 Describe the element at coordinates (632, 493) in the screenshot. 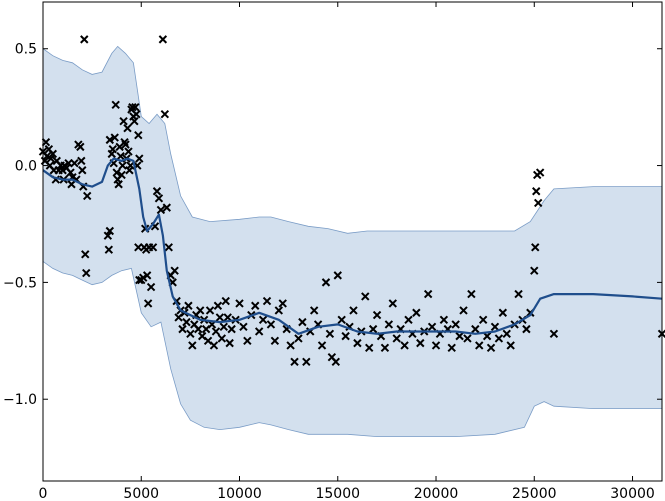

I see `x-tick-label: 30000` at that location.